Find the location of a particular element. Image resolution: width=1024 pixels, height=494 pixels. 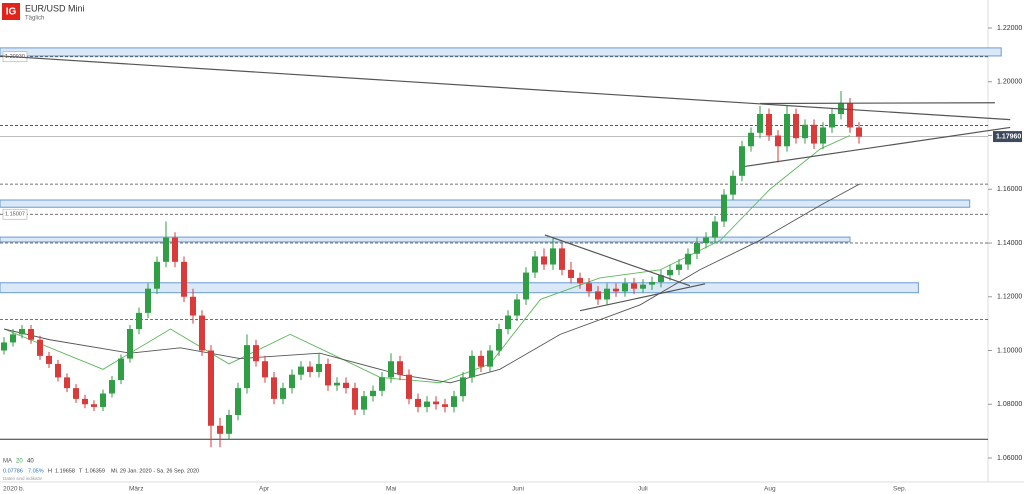

low-label: T is located at coordinates (81, 471).